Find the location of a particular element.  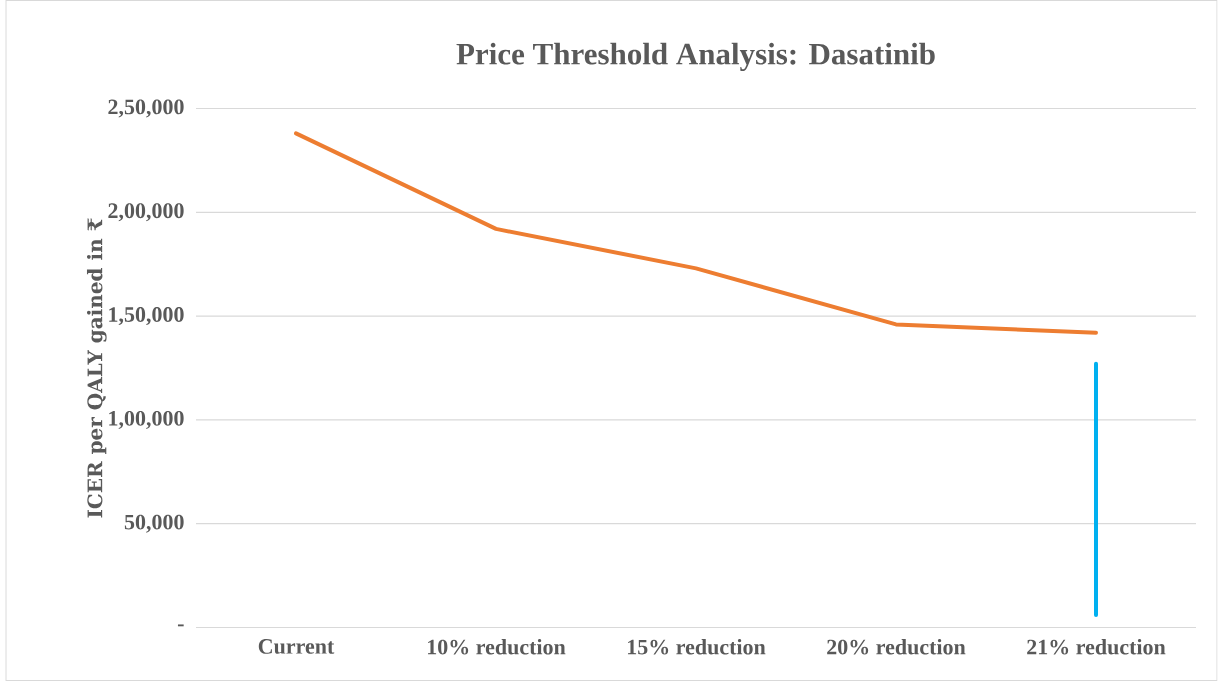

y-axis-title: ICER per QALY gained in ₹ is located at coordinates (96, 368).